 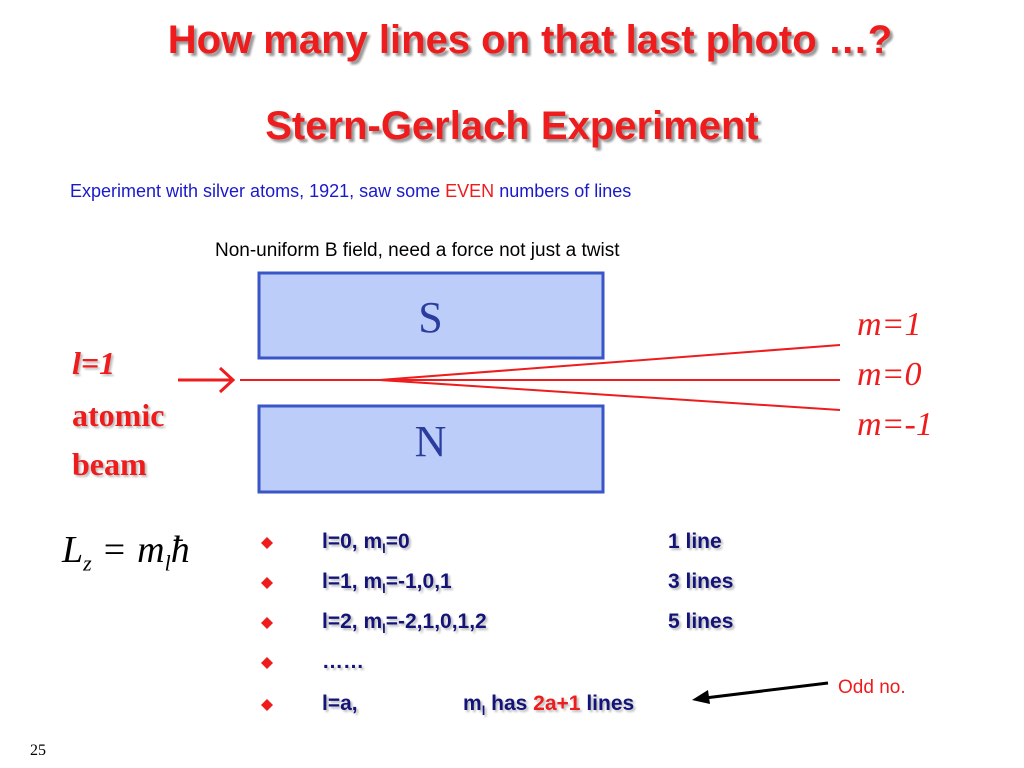 I want to click on bullet-result: 3 lines, so click(x=701, y=581).